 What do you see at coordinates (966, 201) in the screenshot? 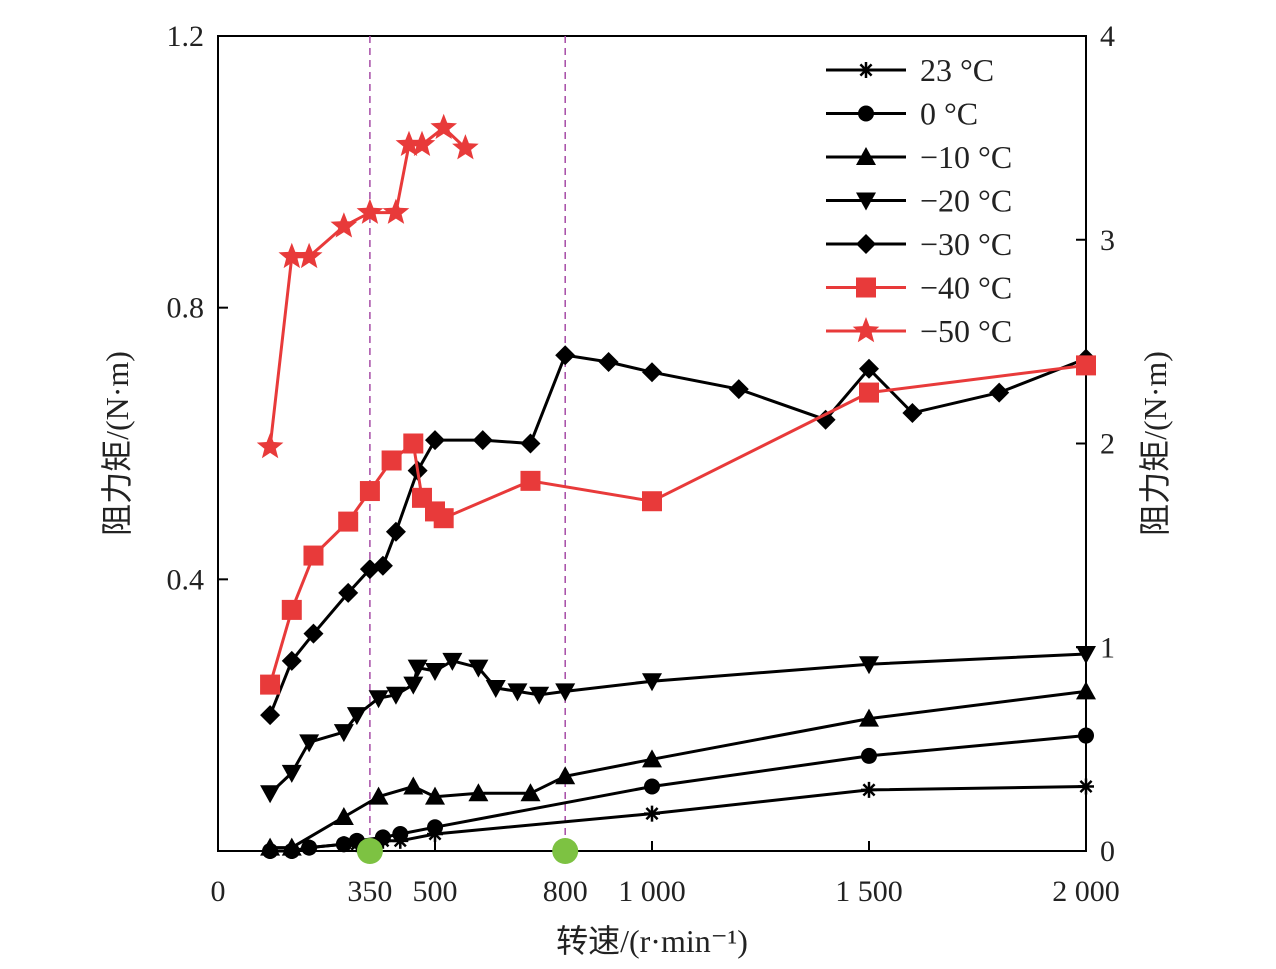
I see `legend-label: −20 °C` at bounding box center [966, 201].